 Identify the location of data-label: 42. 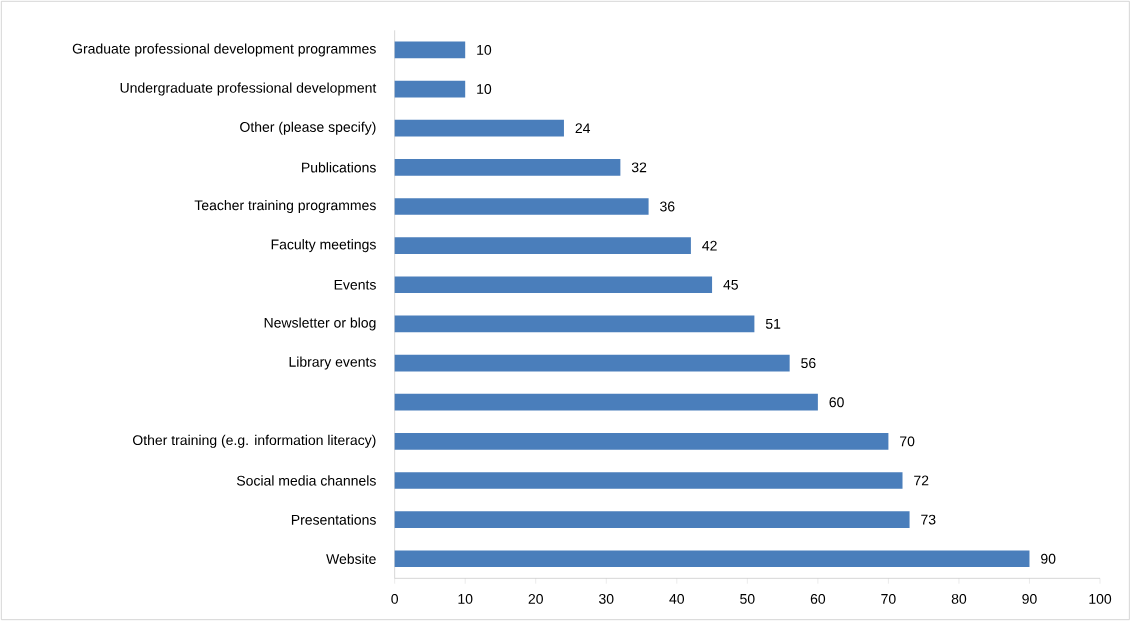
(709, 245).